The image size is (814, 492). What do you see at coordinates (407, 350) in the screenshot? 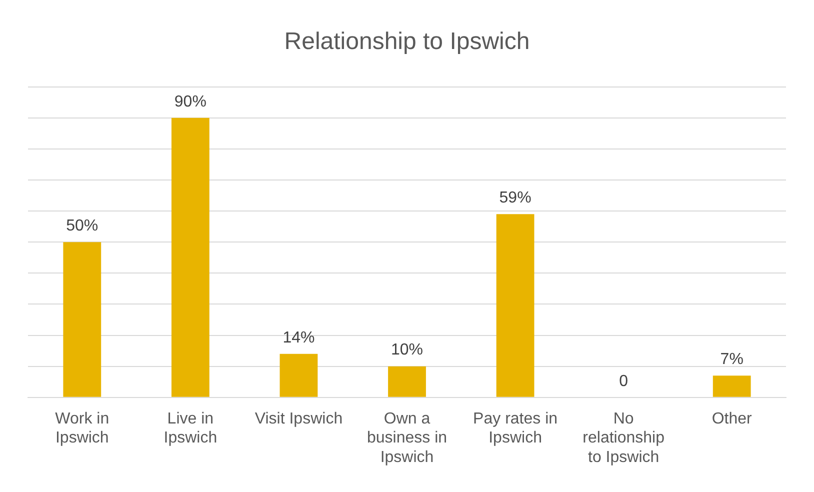
I see `data-label: 10%` at bounding box center [407, 350].